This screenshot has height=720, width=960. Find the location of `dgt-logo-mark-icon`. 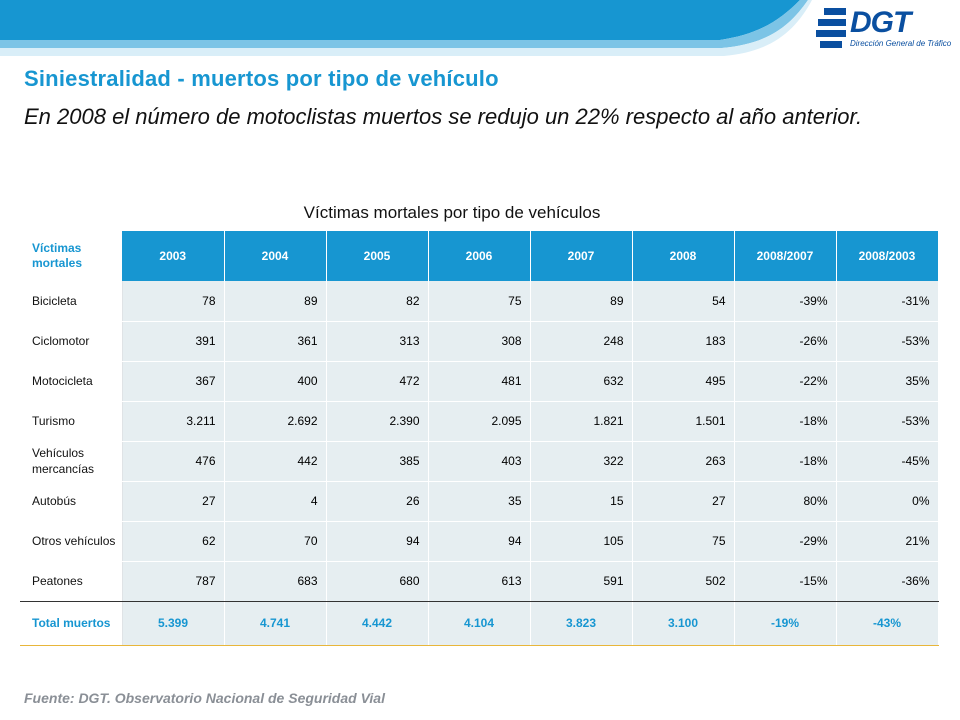

dgt-logo-mark-icon is located at coordinates (831, 28).